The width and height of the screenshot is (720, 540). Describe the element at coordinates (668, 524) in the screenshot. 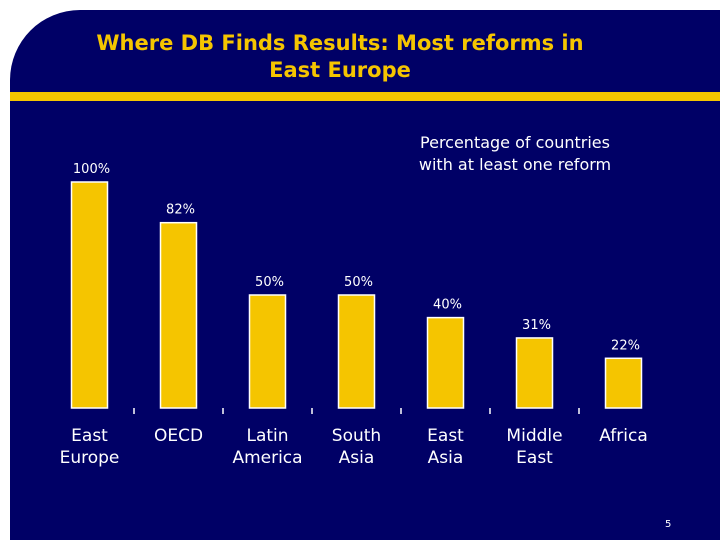

I see `page-number: 5` at that location.